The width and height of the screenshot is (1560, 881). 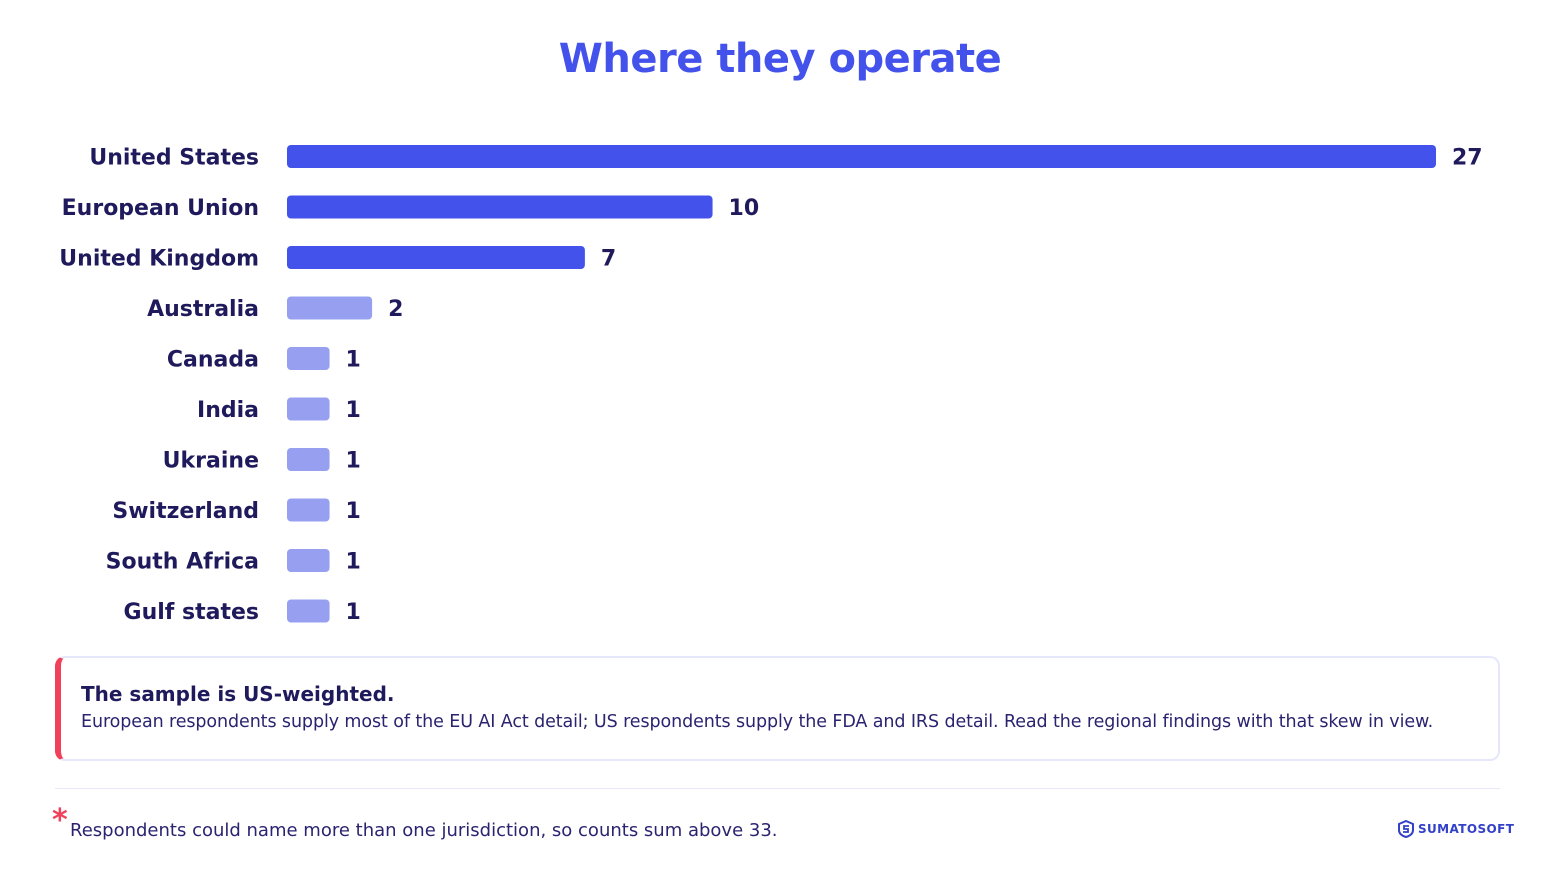 I want to click on brand-logo: SUMATOSOFT, so click(x=1456, y=829).